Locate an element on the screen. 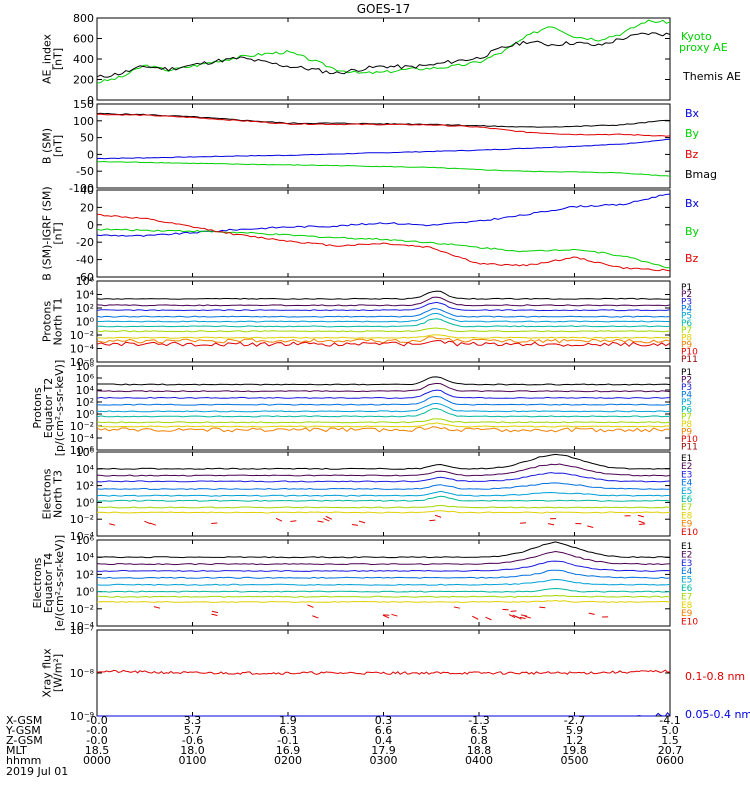  series-line-dbz is located at coordinates (383, 242).